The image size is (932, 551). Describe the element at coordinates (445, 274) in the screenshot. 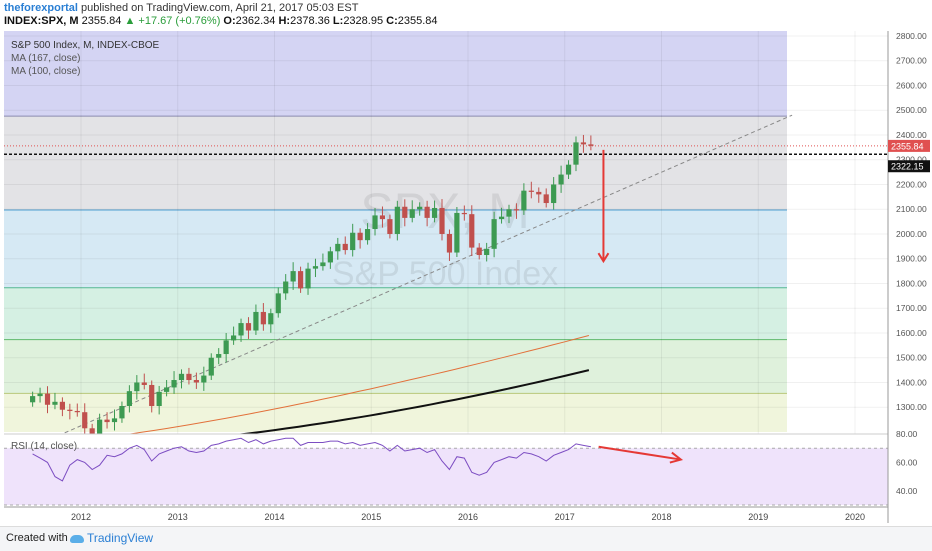

I see `watermark-name: S&P 500 Index` at that location.